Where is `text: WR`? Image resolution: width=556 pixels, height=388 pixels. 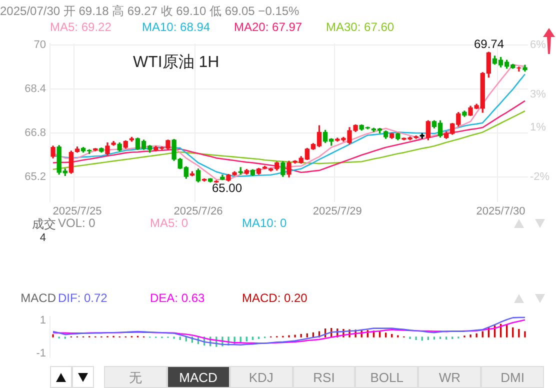 text: WR is located at coordinates (450, 377).